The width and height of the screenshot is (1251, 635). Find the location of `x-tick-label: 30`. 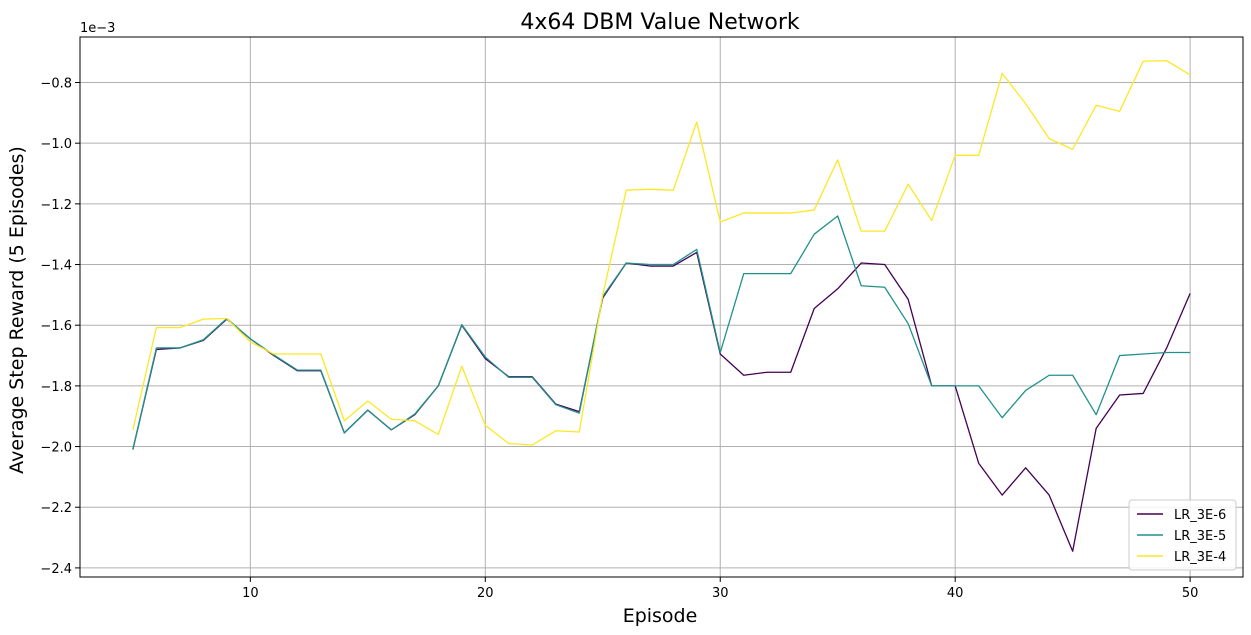

x-tick-label: 30 is located at coordinates (720, 593).